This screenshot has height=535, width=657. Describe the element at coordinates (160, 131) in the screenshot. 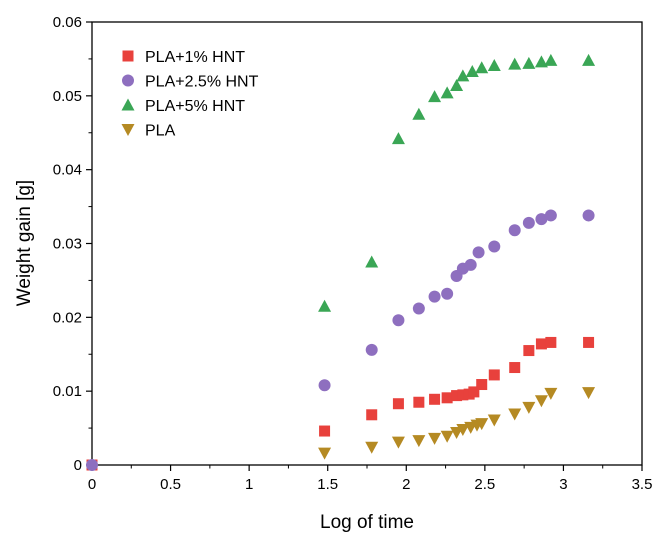

I see `legend-label: PLA` at that location.